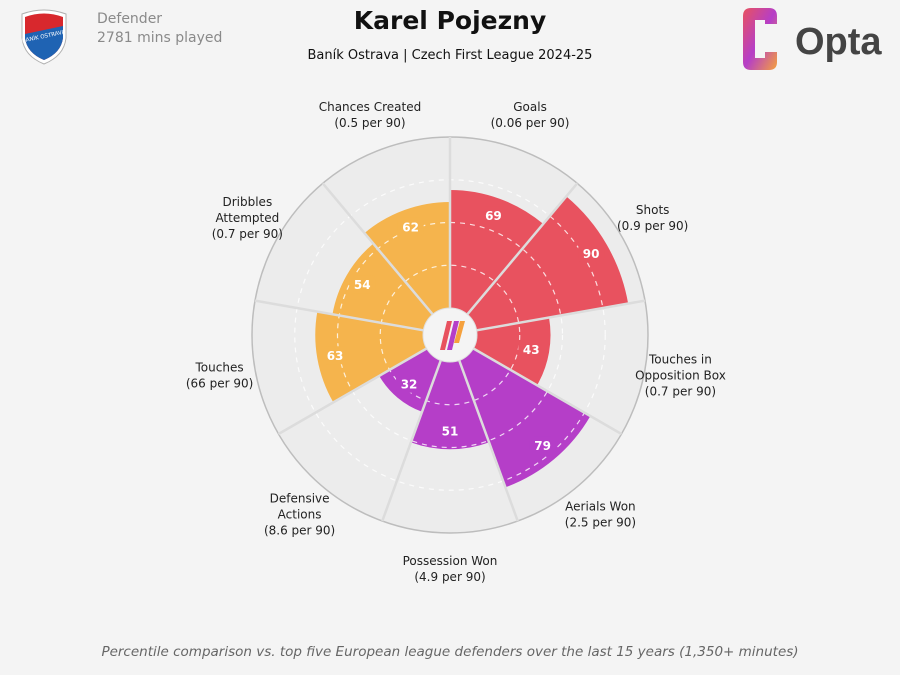 The width and height of the screenshot is (900, 675). Describe the element at coordinates (450, 20) in the screenshot. I see `page-title: Karel Pojezny` at that location.